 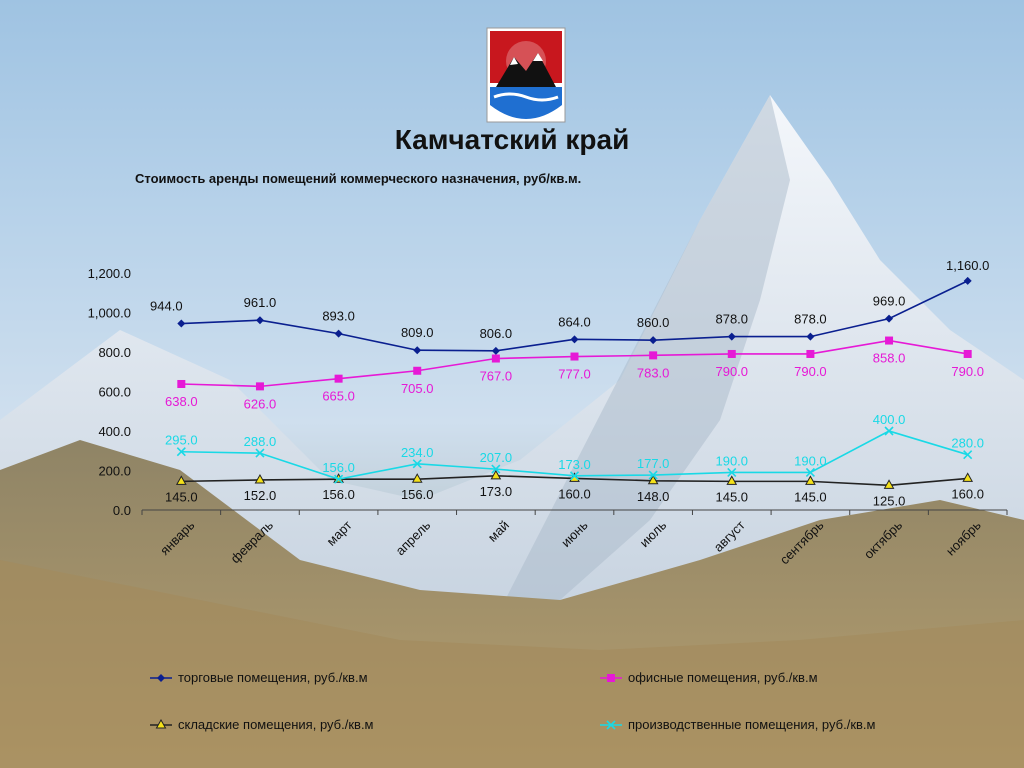 What do you see at coordinates (338, 396) in the screenshot?
I see `data-label: 665.0` at bounding box center [338, 396].